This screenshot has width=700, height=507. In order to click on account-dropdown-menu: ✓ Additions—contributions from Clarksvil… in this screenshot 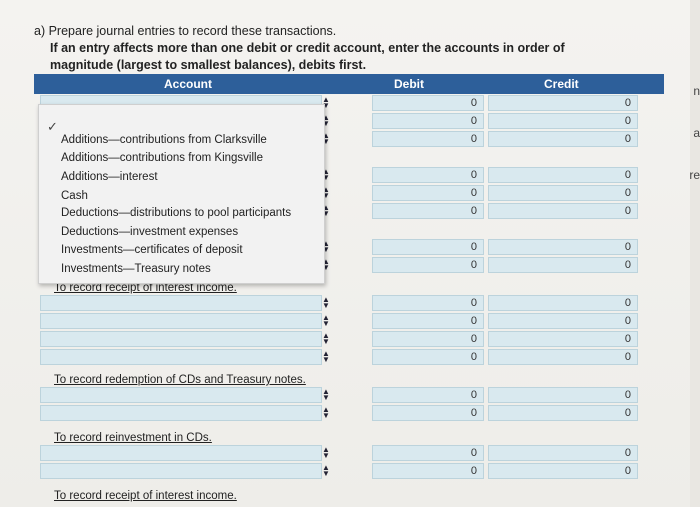, I will do `click(181, 194)`.